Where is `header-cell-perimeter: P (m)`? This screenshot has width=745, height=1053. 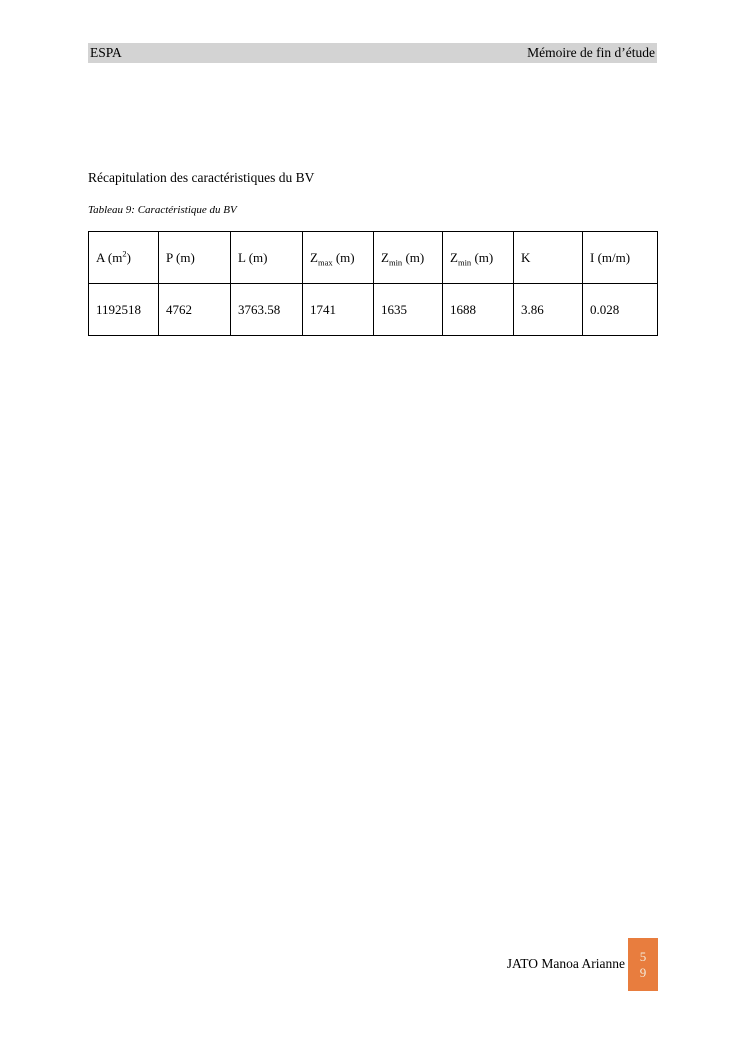 header-cell-perimeter: P (m) is located at coordinates (194, 257).